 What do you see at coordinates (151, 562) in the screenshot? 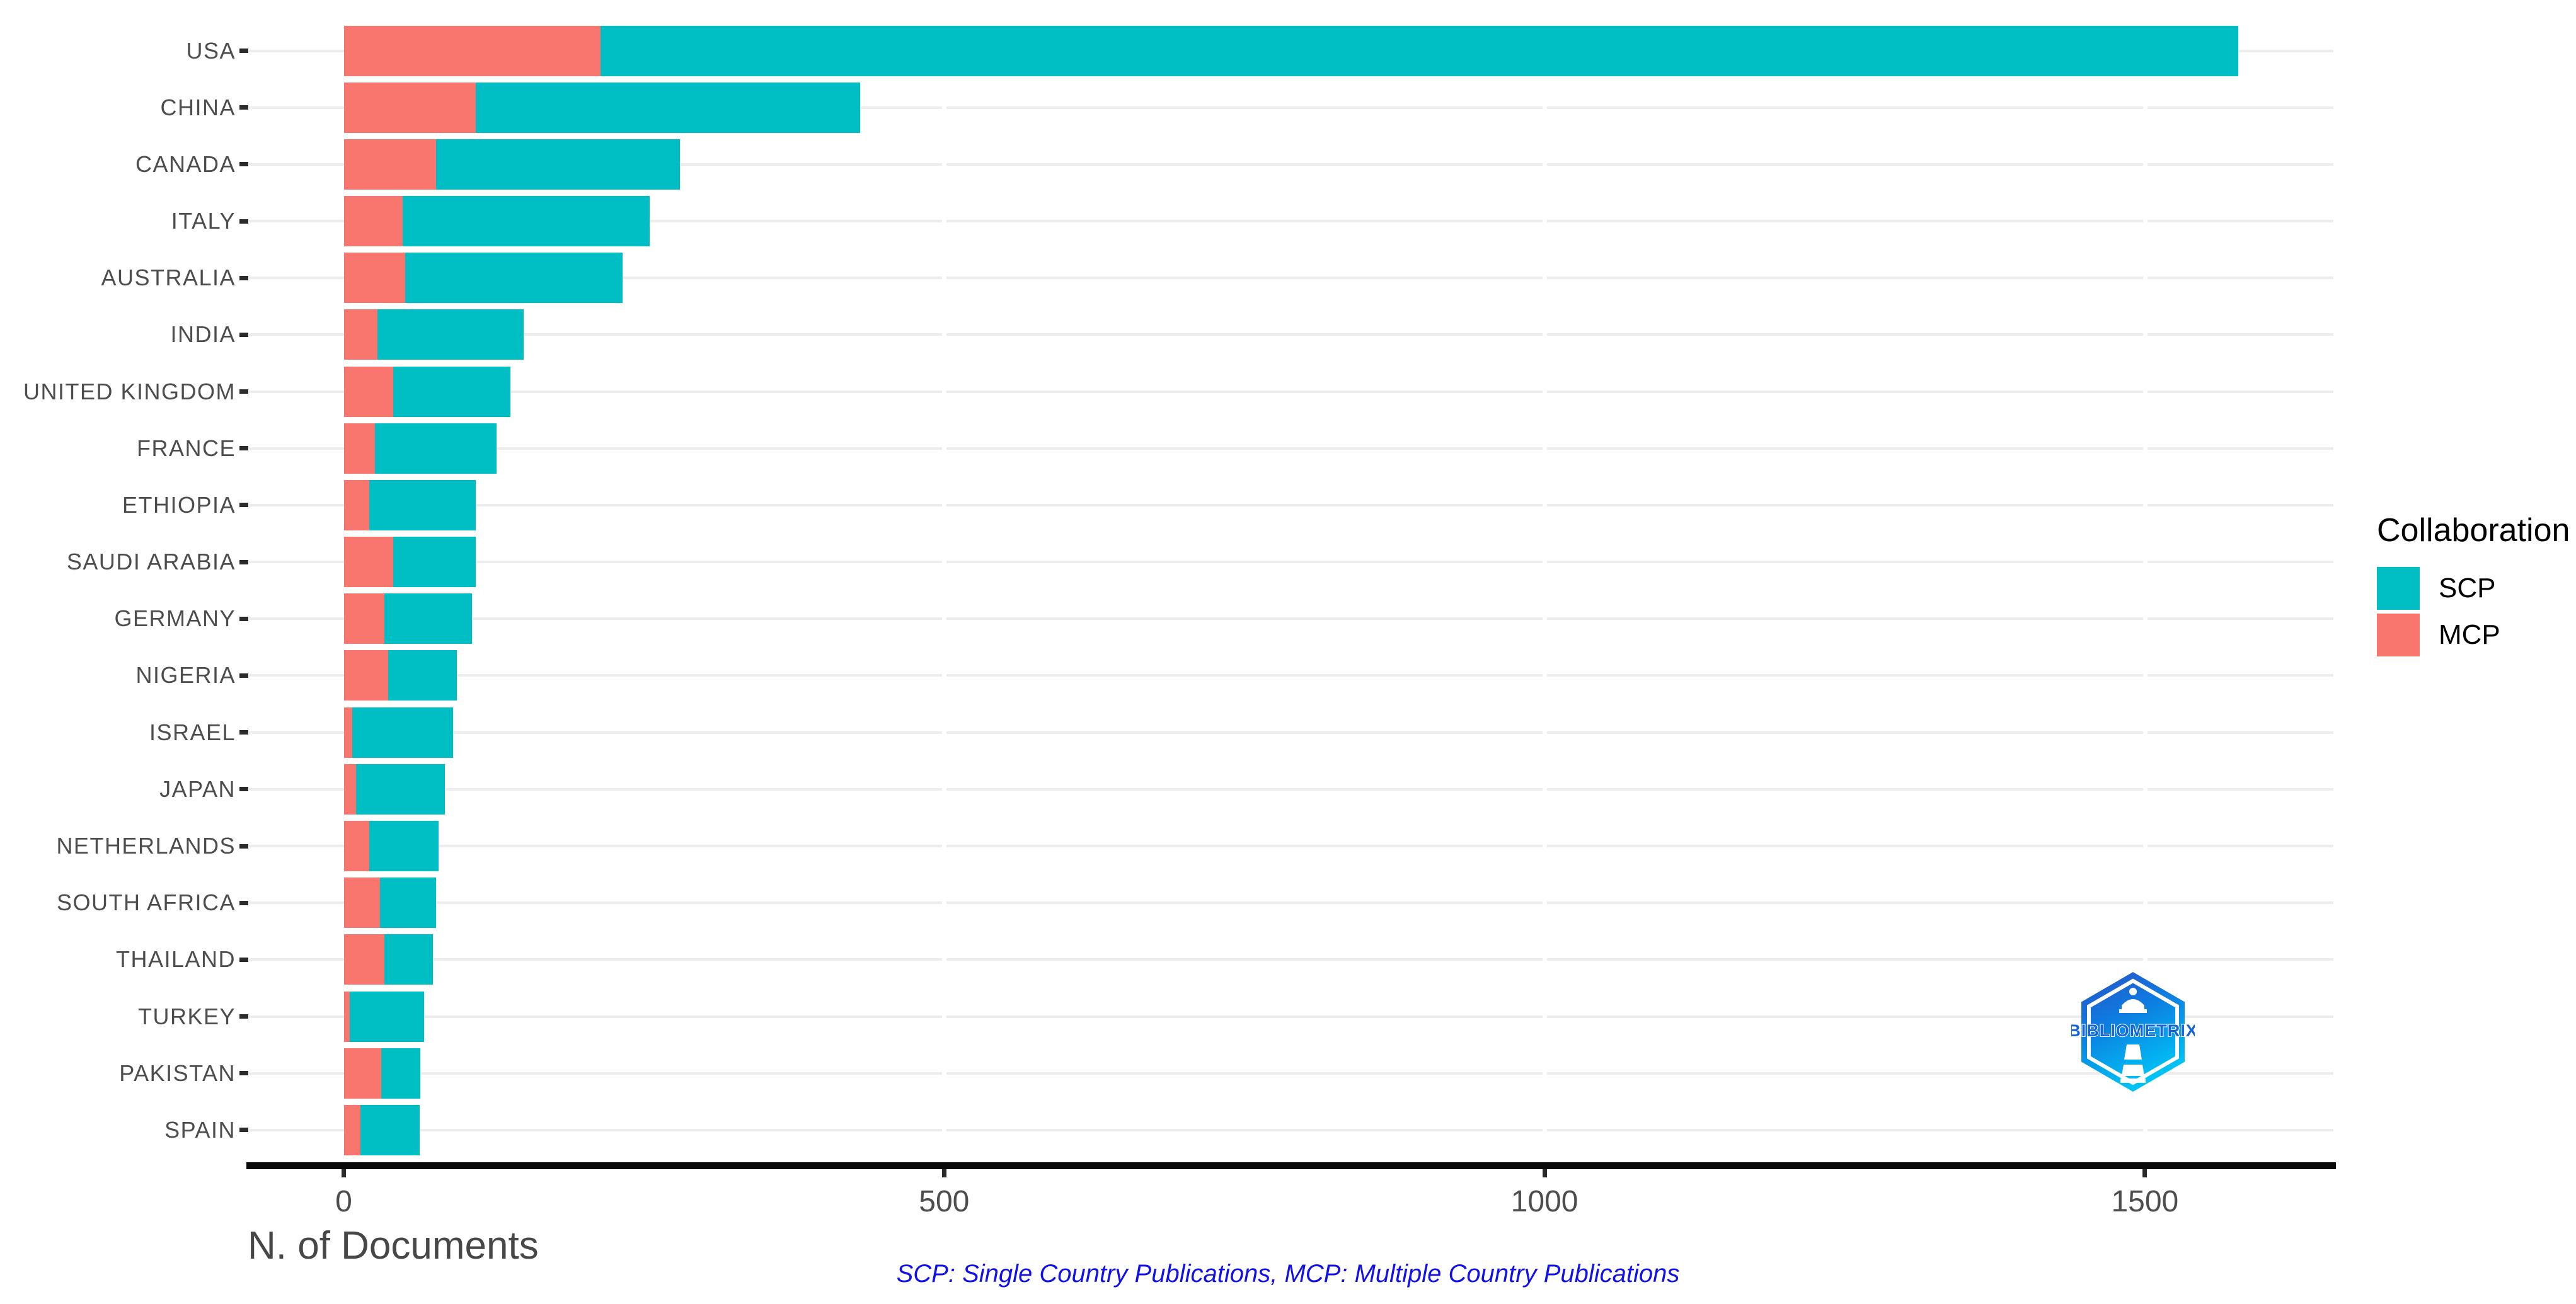
I see `country-label: SAUDI ARABIA` at bounding box center [151, 562].